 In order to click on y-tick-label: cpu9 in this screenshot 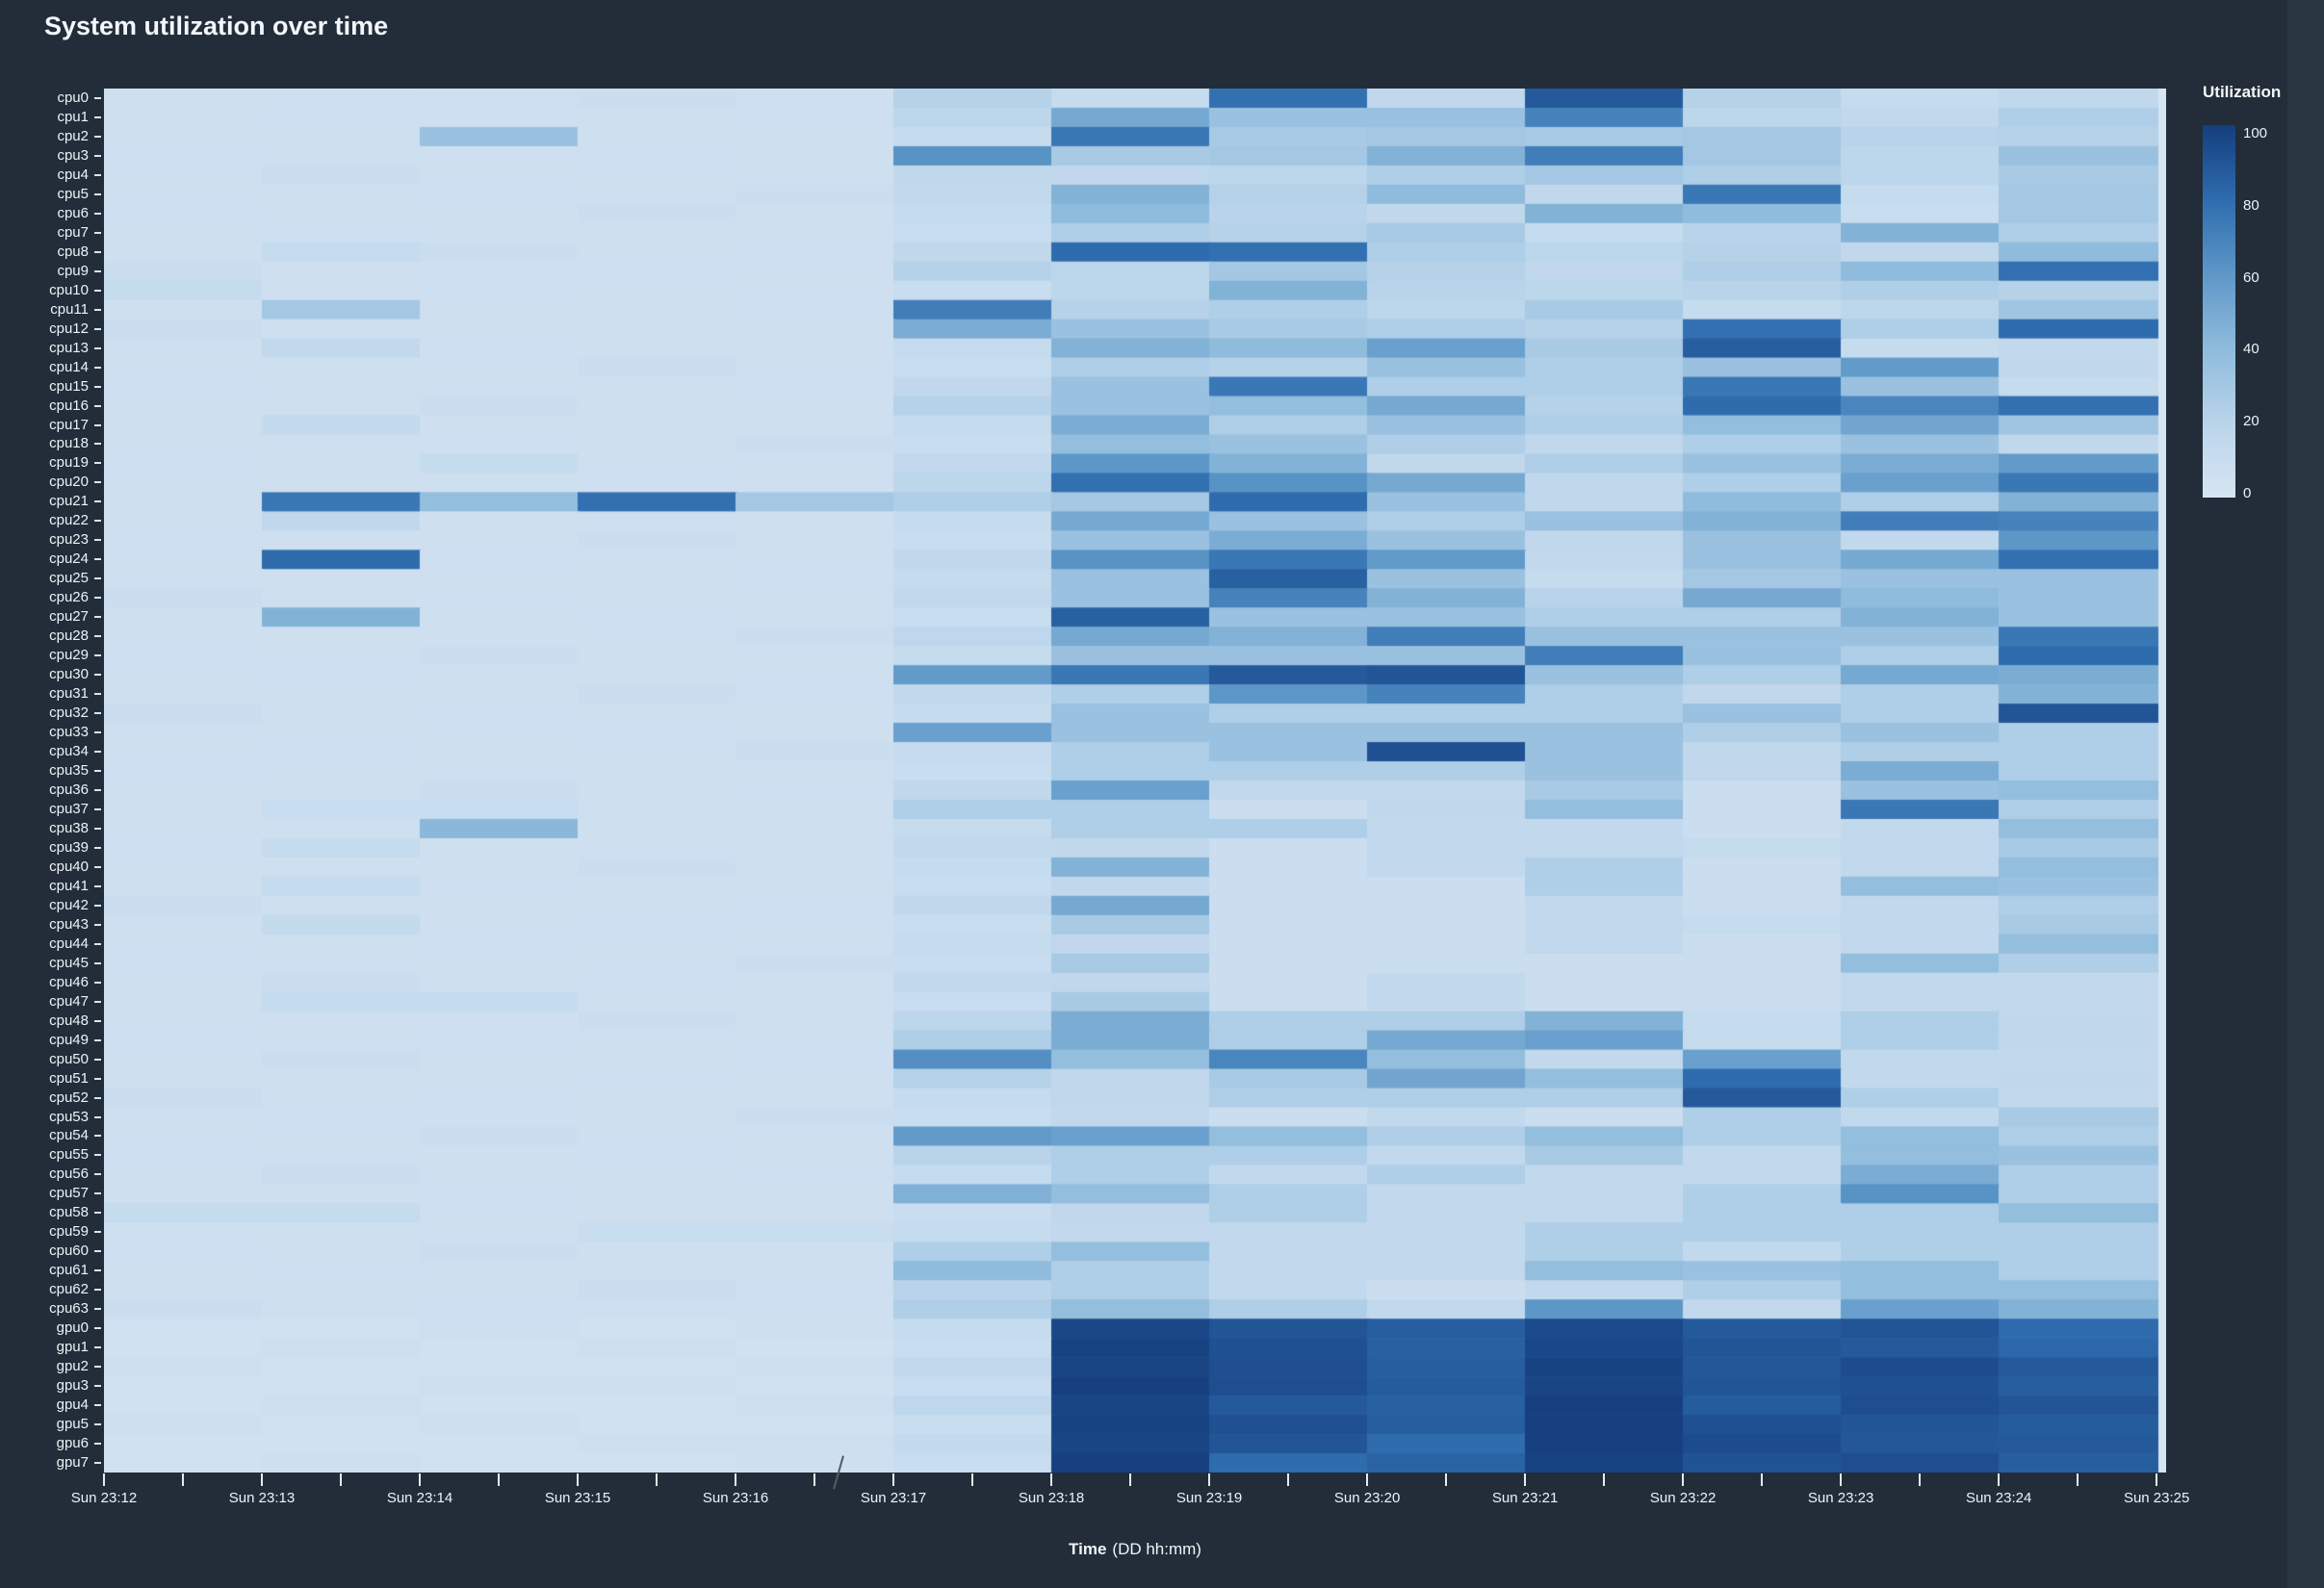, I will do `click(73, 270)`.